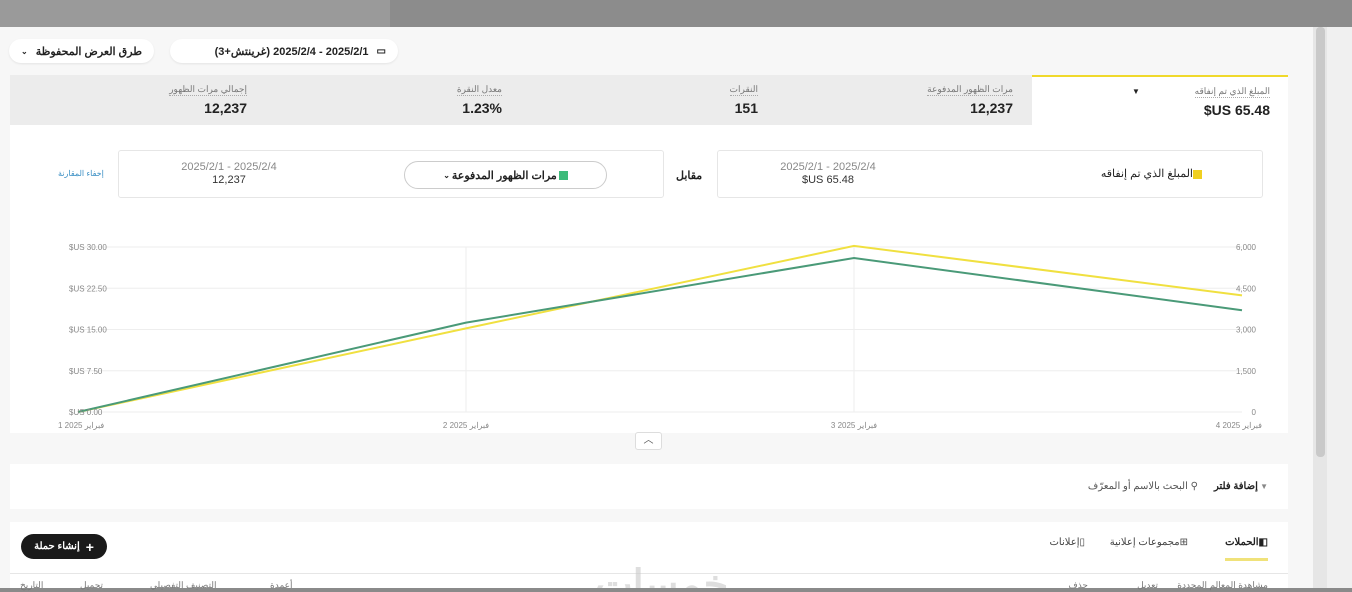  What do you see at coordinates (913, 100) in the screenshot?
I see `metric-paid-impressions: مرات الظهور المدفوعة 12,237` at bounding box center [913, 100].